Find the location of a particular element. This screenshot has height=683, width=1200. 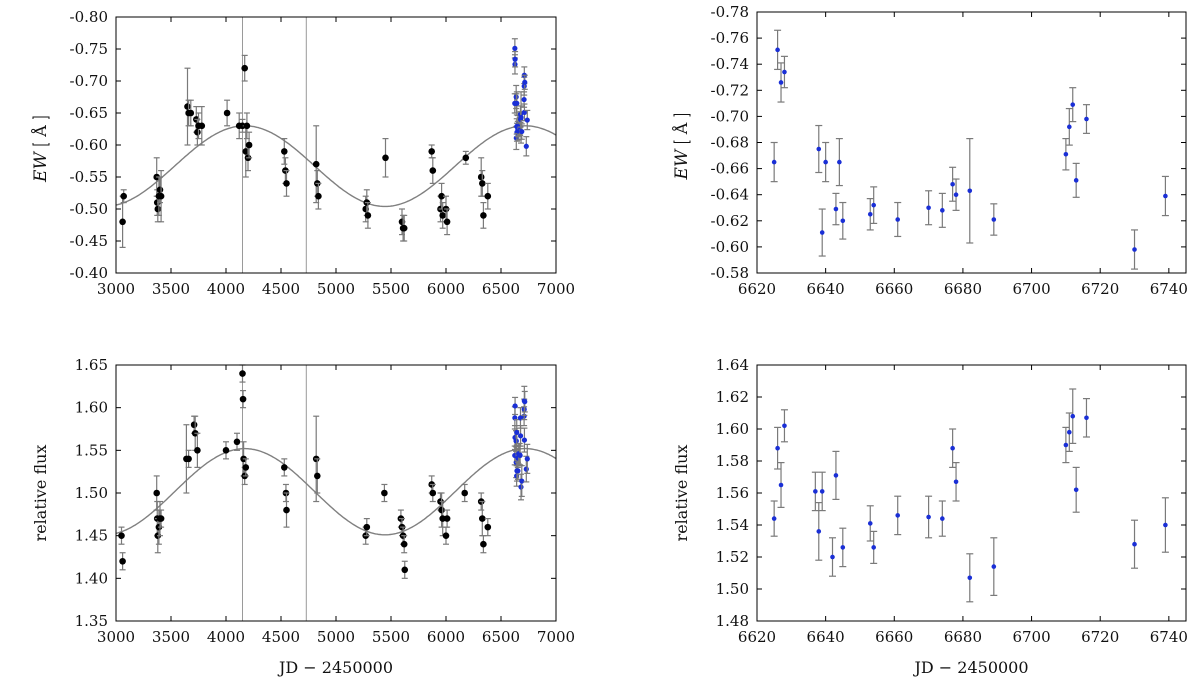

y-tick-label: 1.52 is located at coordinates (732, 557).